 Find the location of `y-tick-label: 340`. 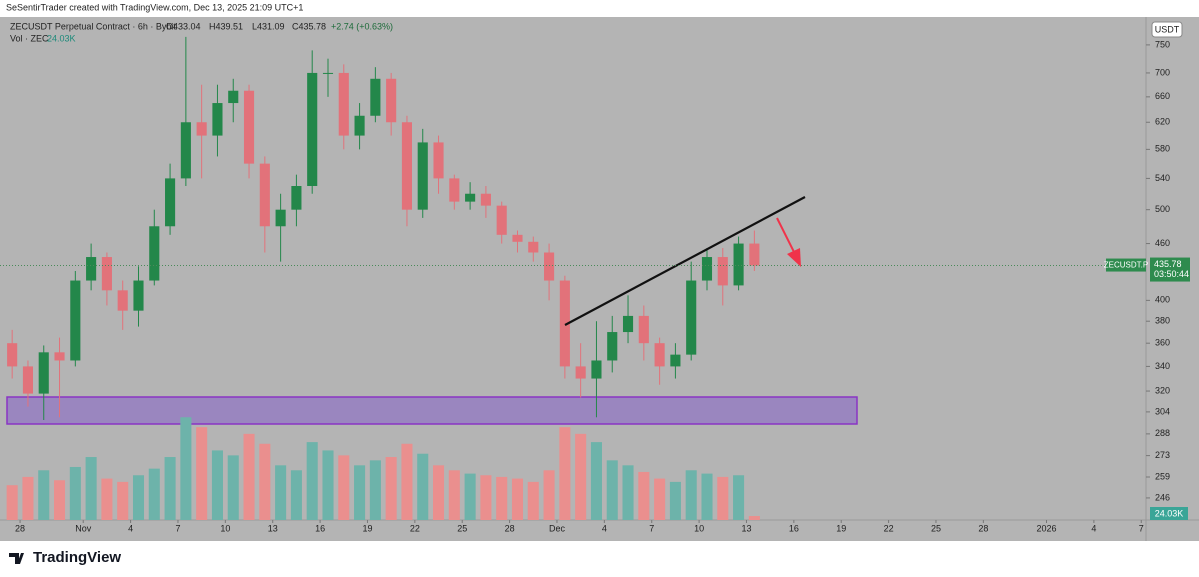

y-tick-label: 340 is located at coordinates (1162, 366).